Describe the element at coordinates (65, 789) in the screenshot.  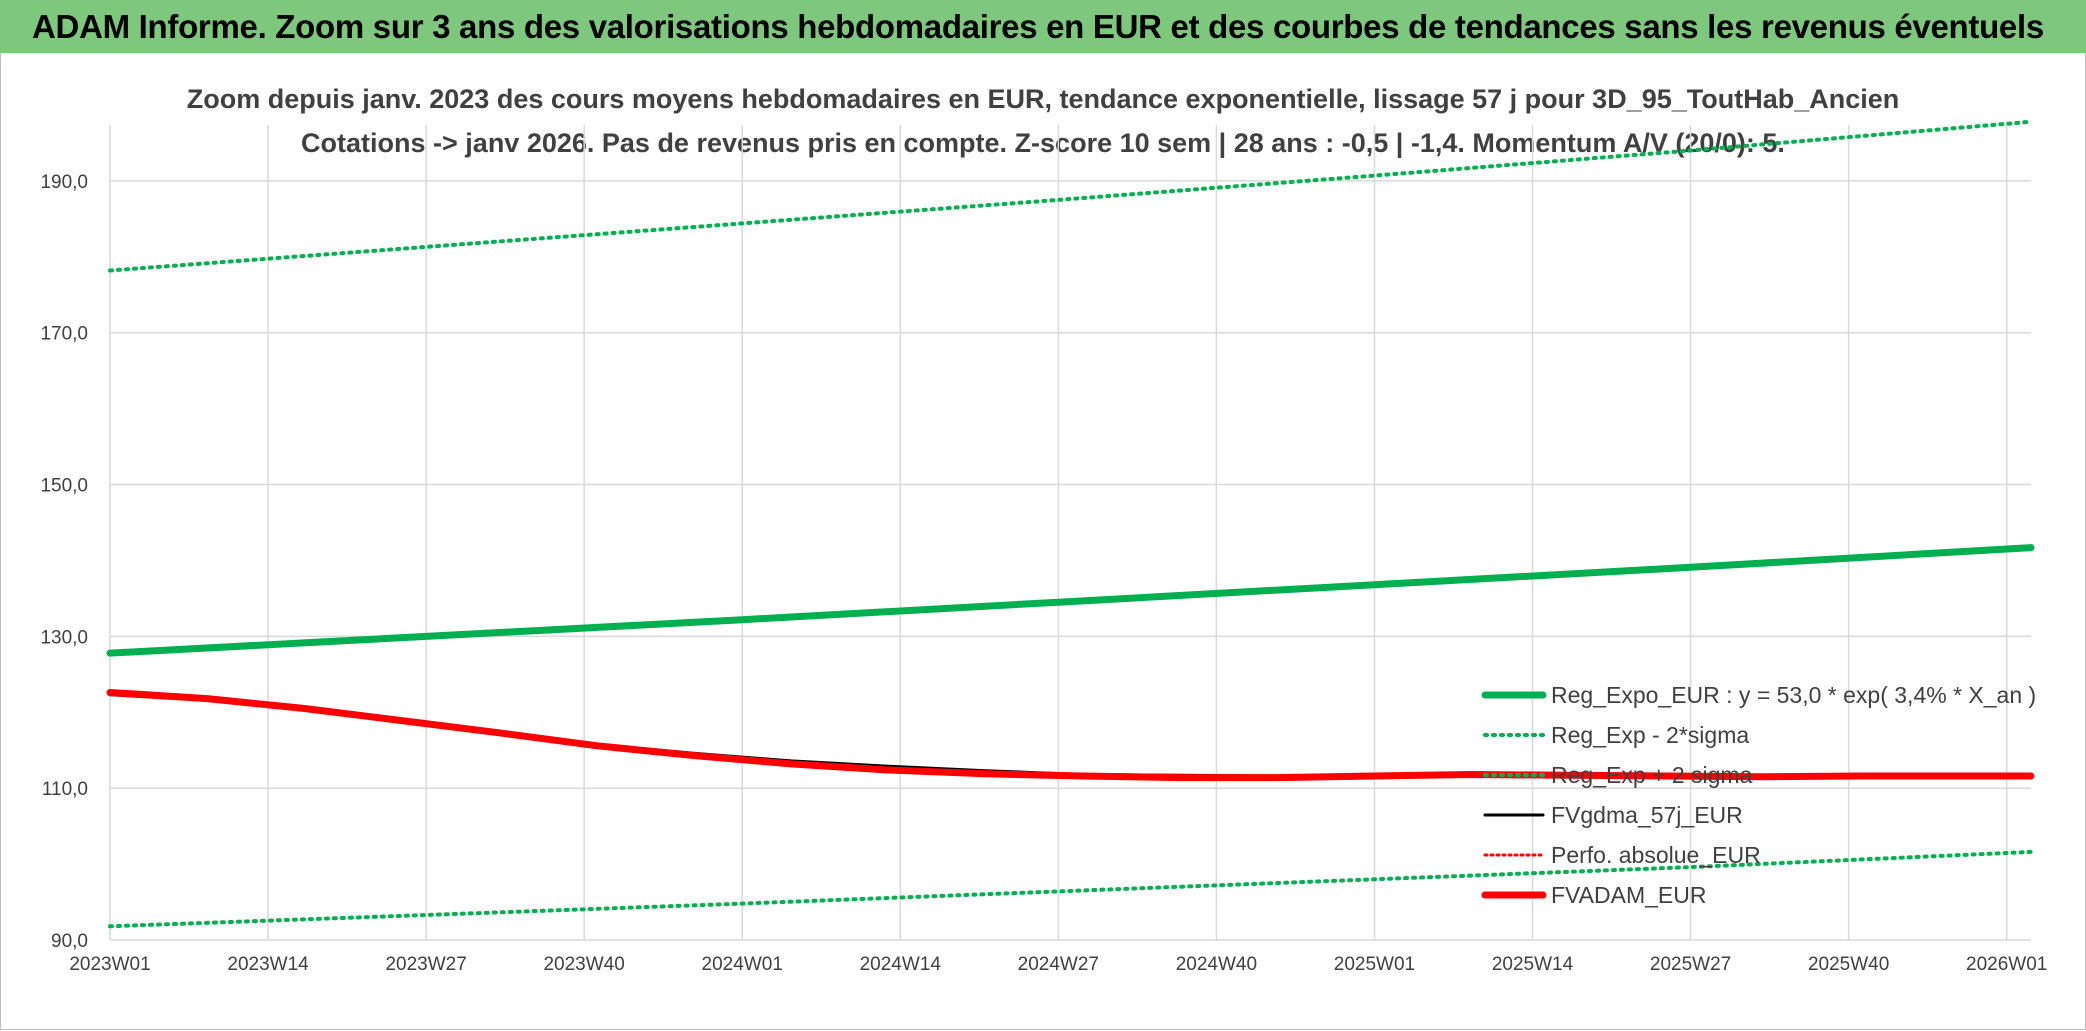
I see `y-tick-label: 110,0` at that location.